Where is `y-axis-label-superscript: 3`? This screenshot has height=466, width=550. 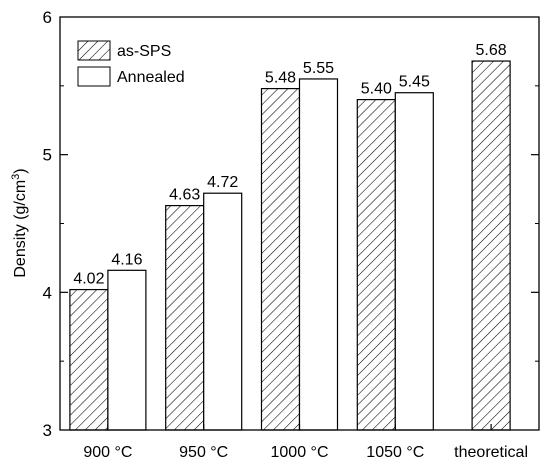 y-axis-label-superscript: 3 is located at coordinates (16, 177).